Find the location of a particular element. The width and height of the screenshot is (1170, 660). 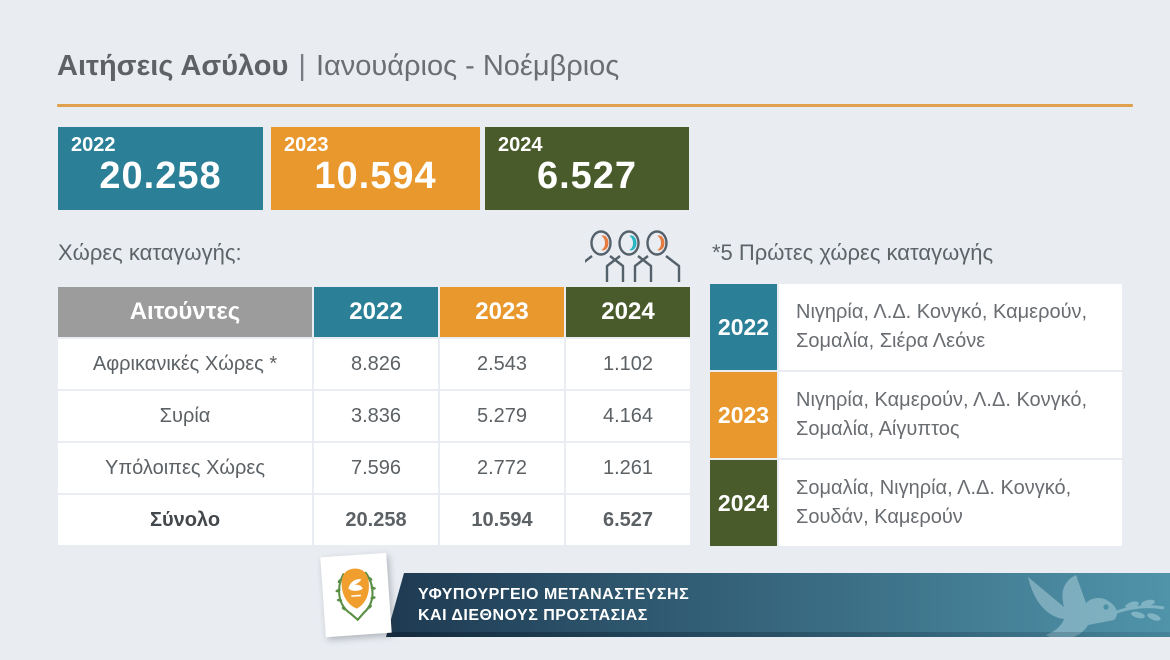

top5-year: 2023 is located at coordinates (743, 415).